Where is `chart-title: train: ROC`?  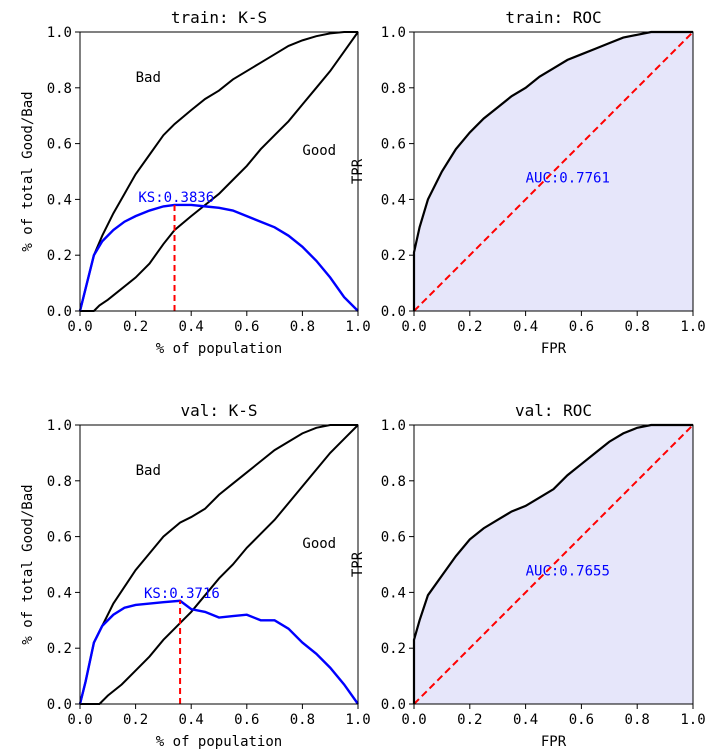 chart-title: train: ROC is located at coordinates (553, 17).